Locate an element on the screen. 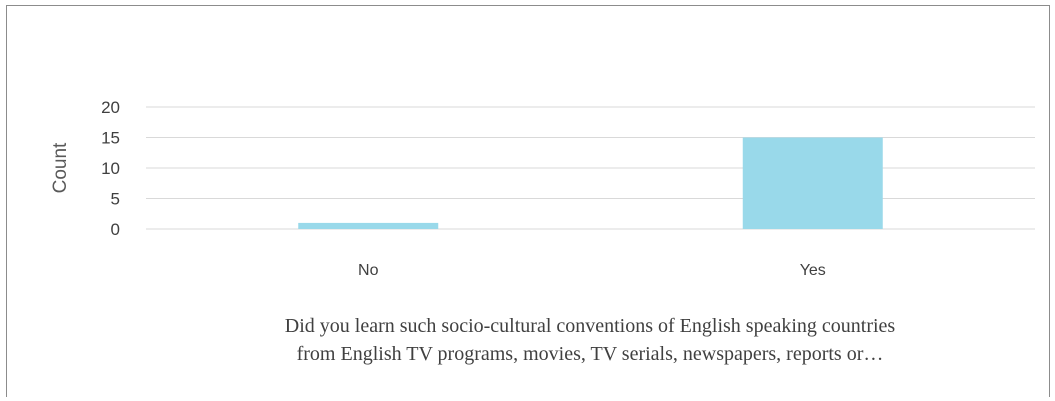  y-tick-label: 5 is located at coordinates (115, 199).